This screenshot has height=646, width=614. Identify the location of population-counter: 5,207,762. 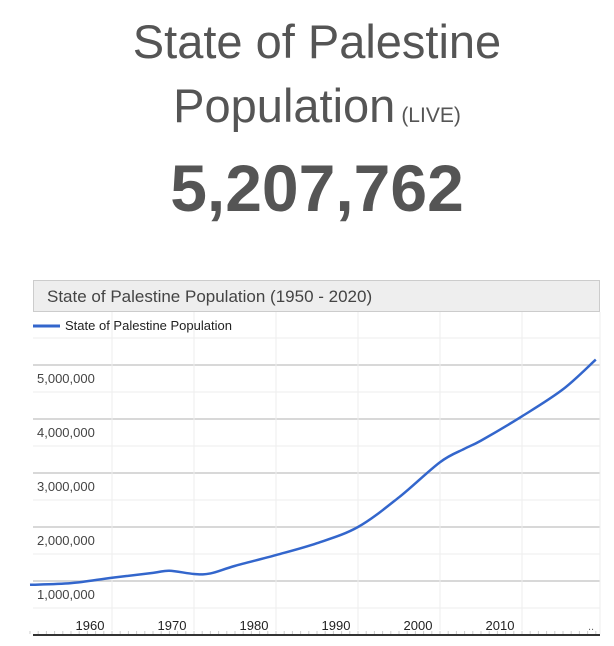
(317, 188).